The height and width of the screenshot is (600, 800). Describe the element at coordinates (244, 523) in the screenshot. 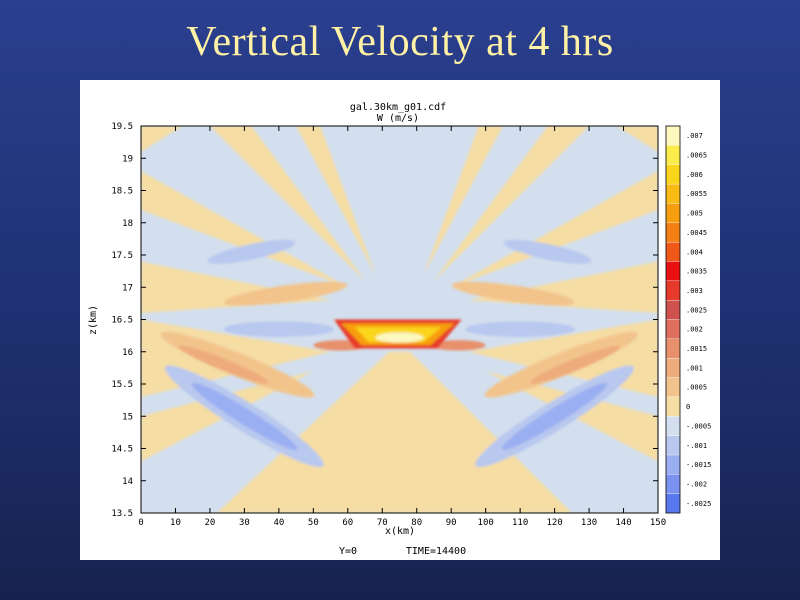

I see `x-tick-label: 30` at that location.